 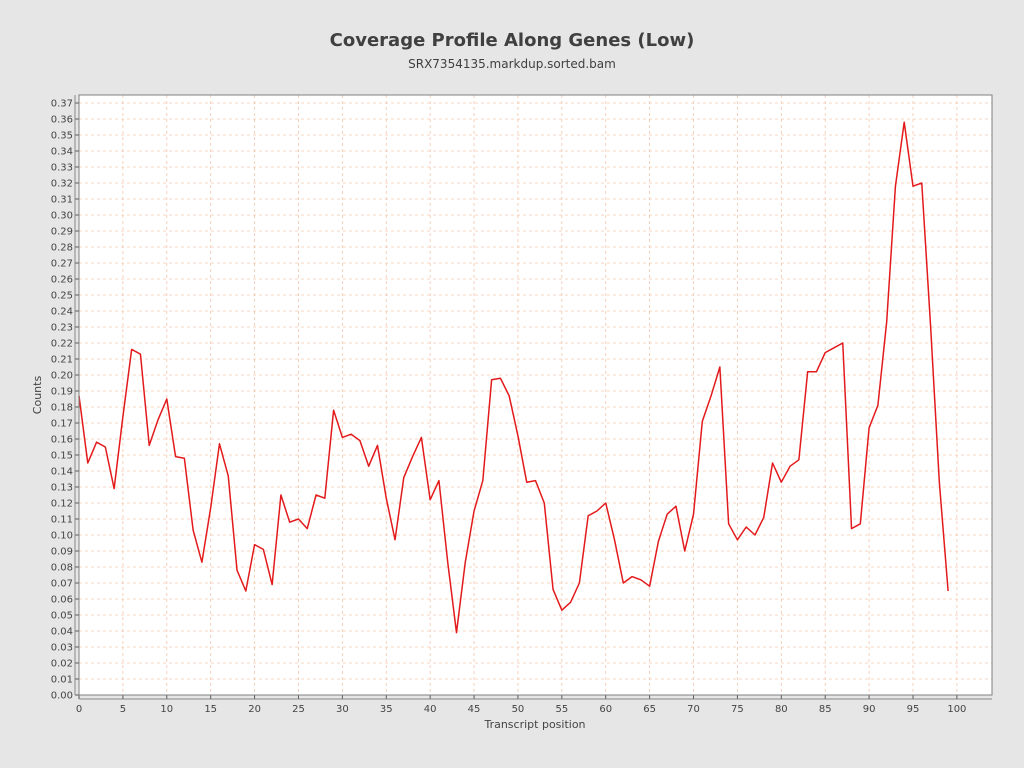 What do you see at coordinates (62, 504) in the screenshot?
I see `y-tick-label: 0.12` at bounding box center [62, 504].